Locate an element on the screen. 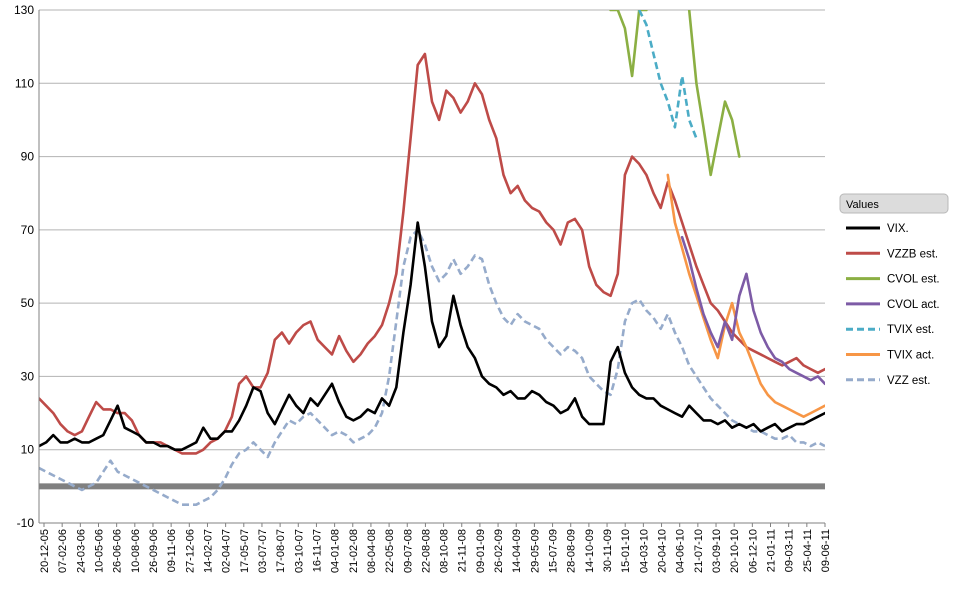 The image size is (959, 592). series-line-cvol-est is located at coordinates (675, 93).